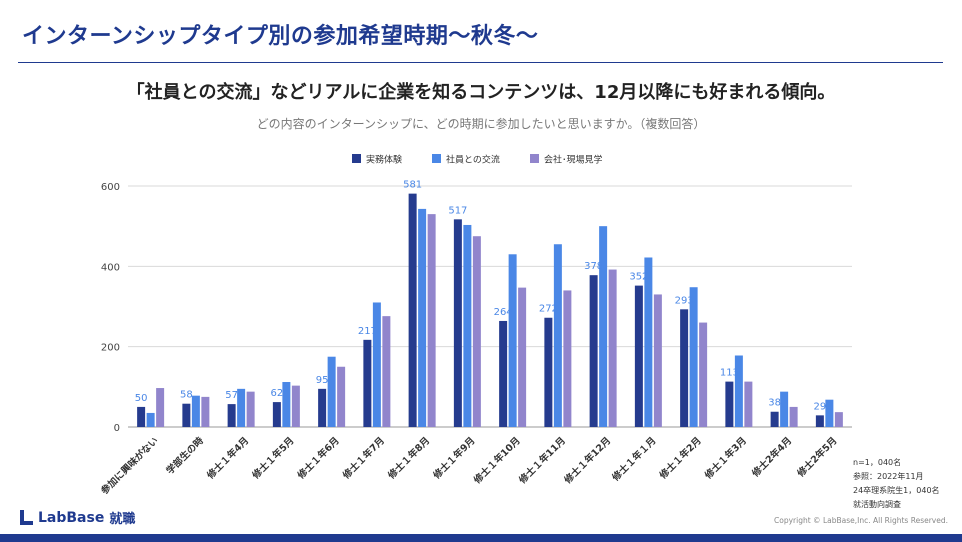 The width and height of the screenshot is (962, 542). Describe the element at coordinates (573, 160) in the screenshot. I see `legend-label-3: 会社･現場見学` at that location.